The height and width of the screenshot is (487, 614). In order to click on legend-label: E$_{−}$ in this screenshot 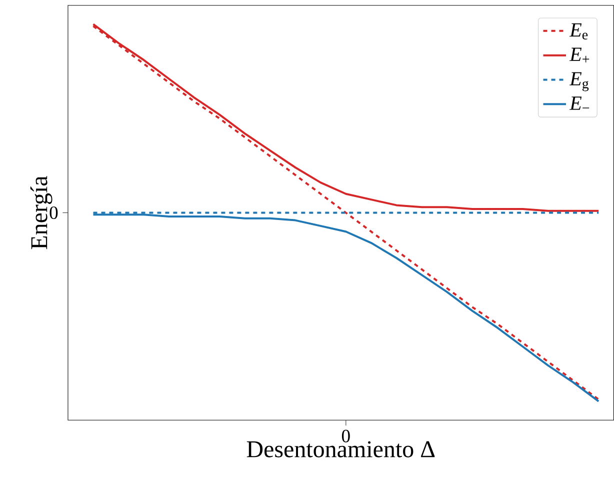, I will do `click(579, 103)`.